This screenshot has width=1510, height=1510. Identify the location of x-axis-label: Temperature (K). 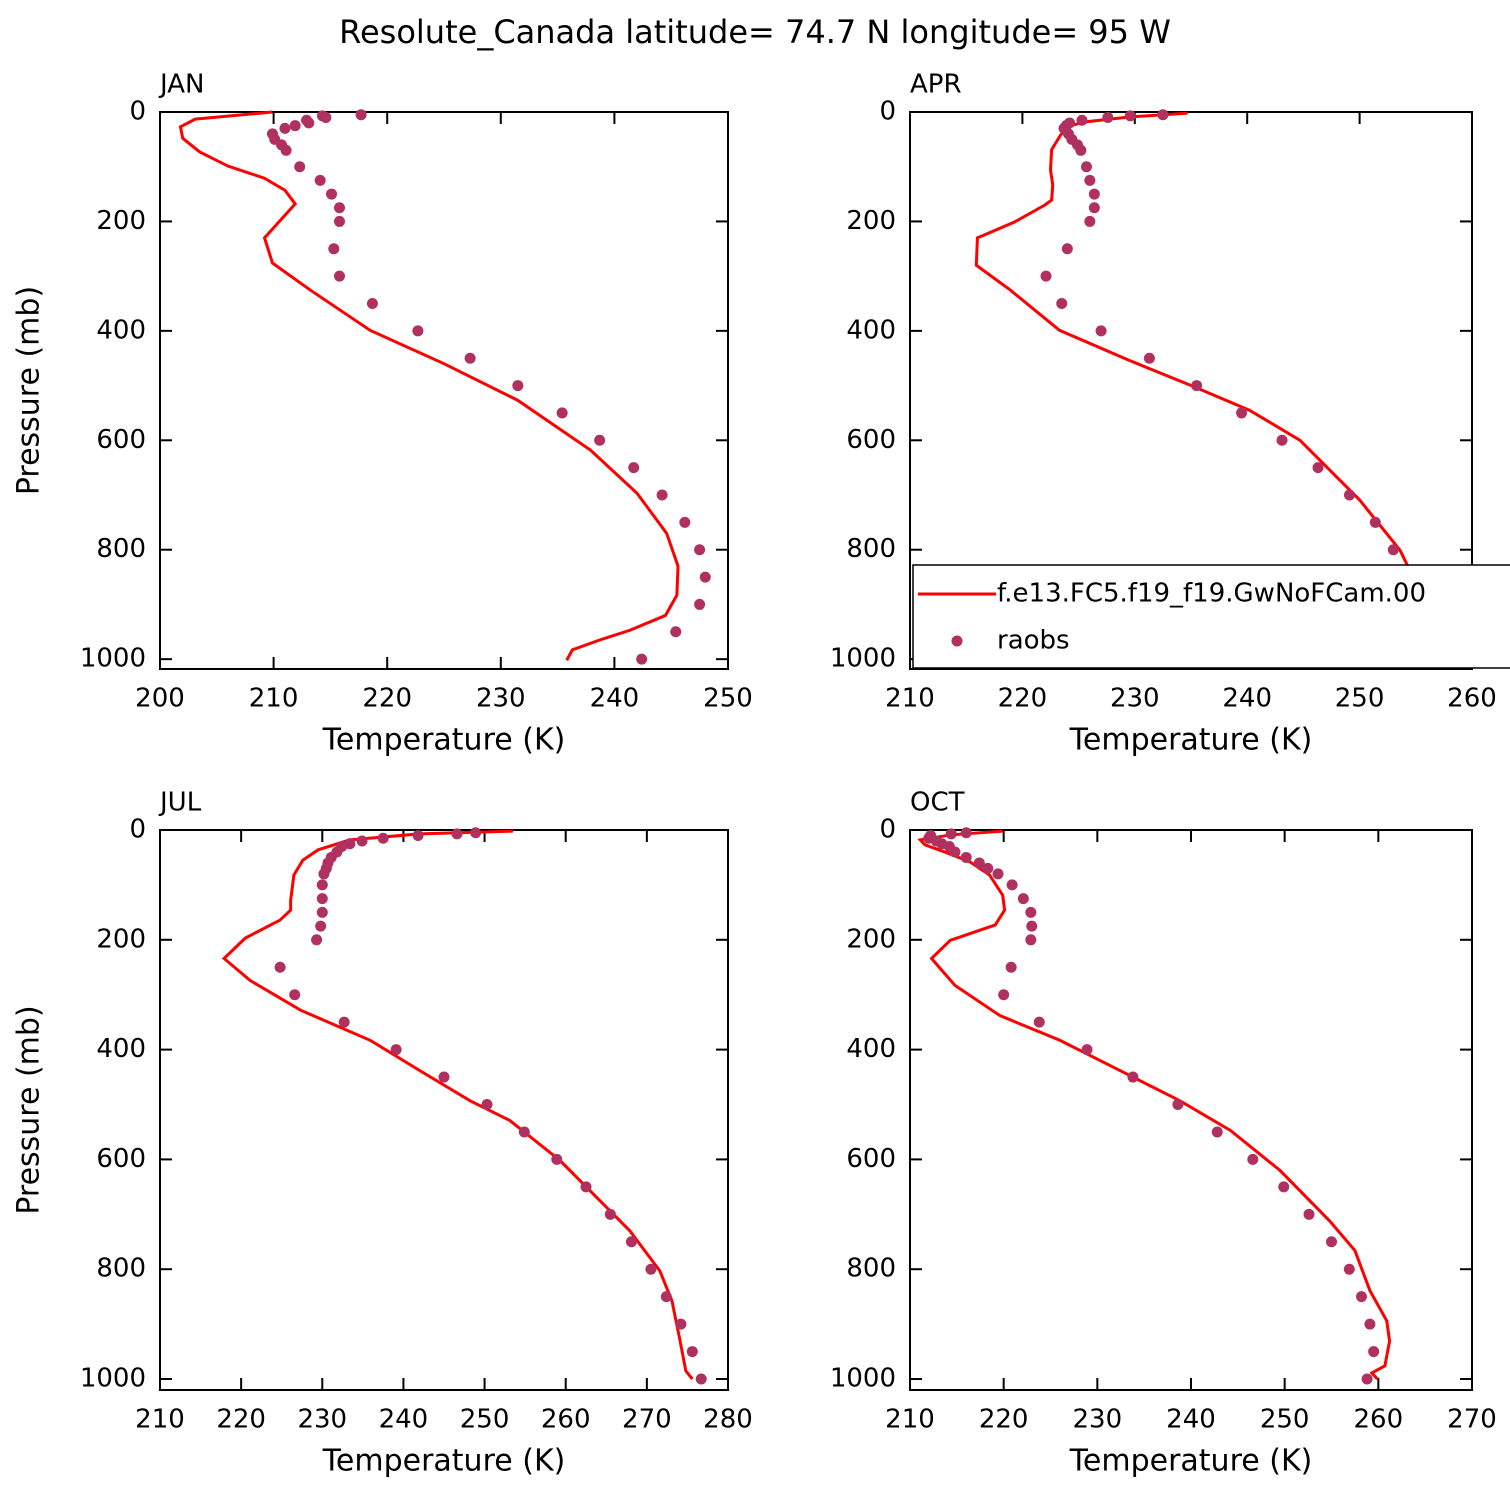
(1191, 1461).